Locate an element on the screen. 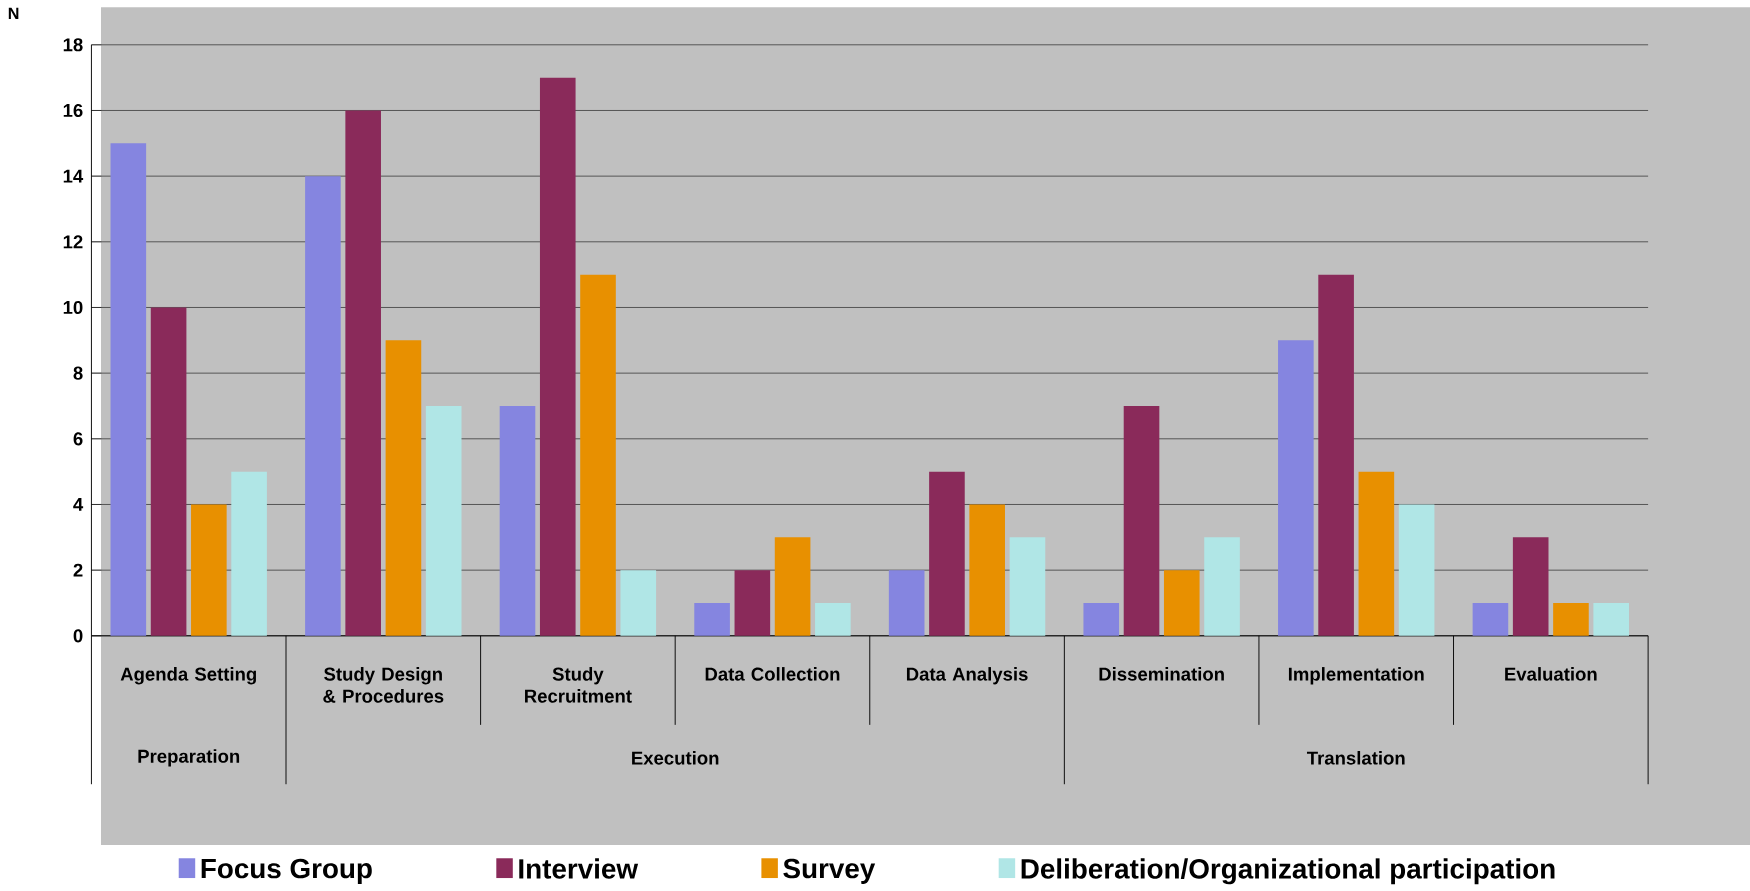 The width and height of the screenshot is (1750, 891). text: Translation is located at coordinates (1355, 757).